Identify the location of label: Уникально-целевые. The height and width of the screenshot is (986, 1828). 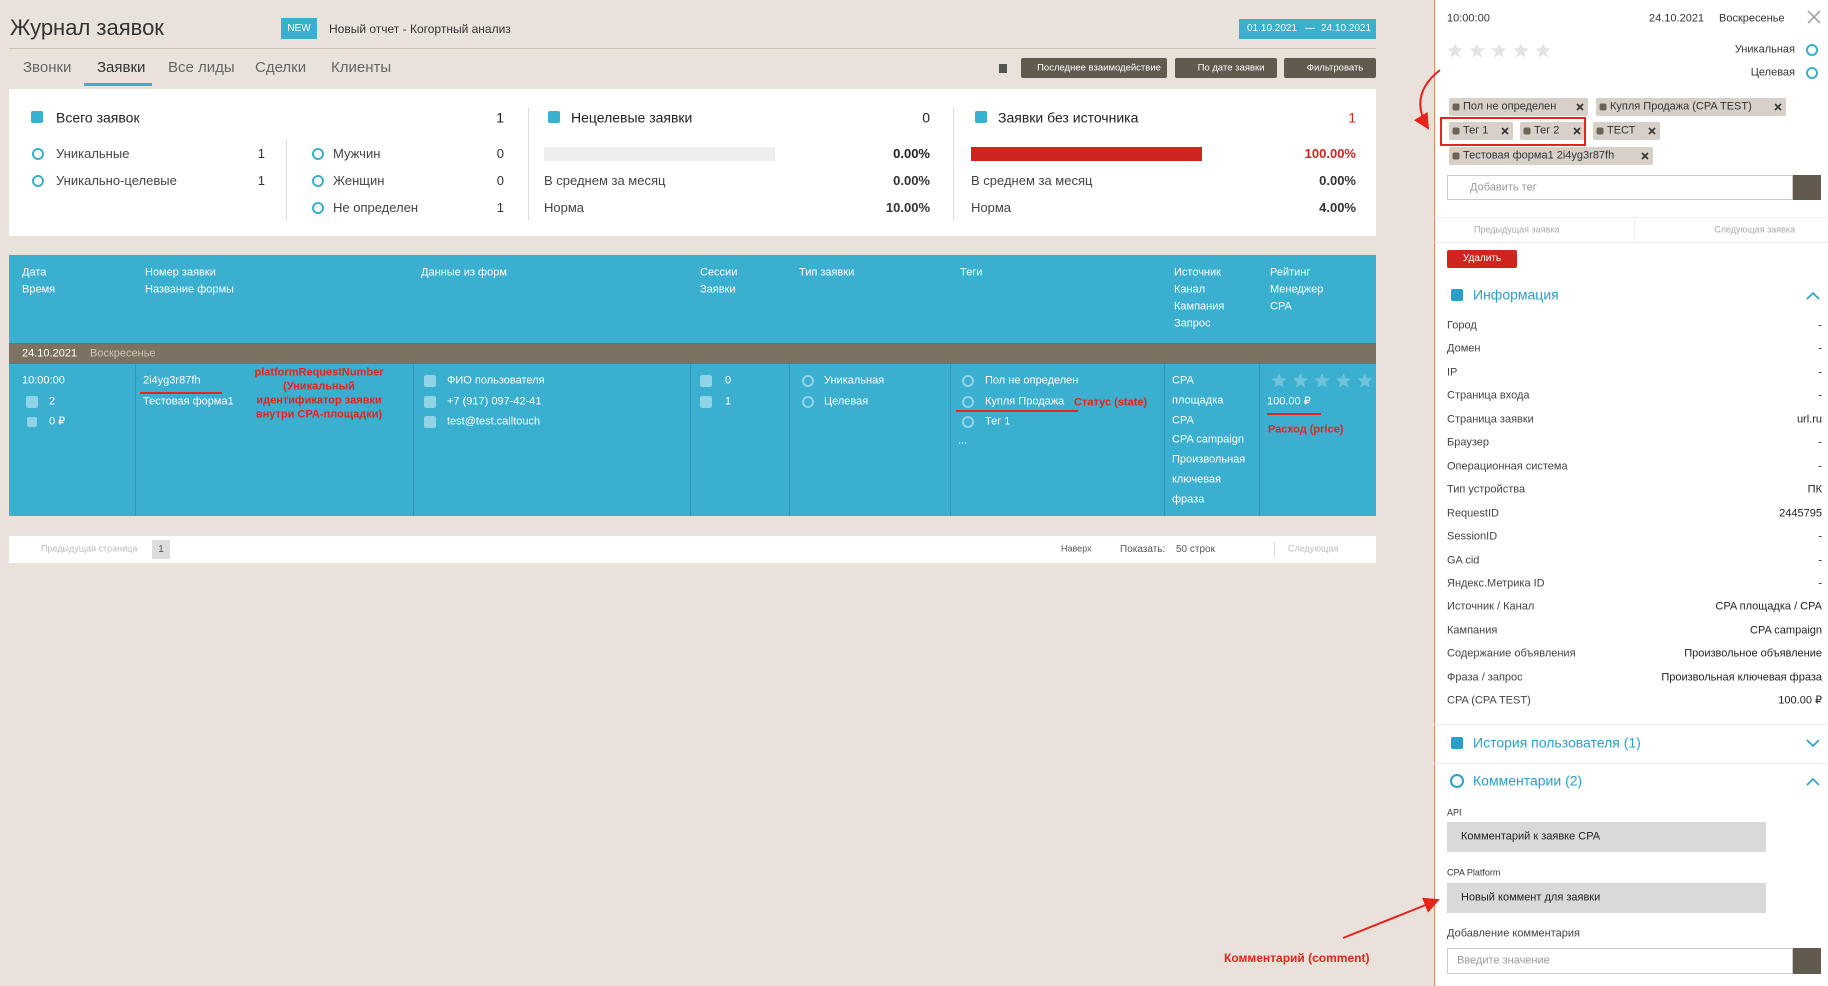
(116, 181).